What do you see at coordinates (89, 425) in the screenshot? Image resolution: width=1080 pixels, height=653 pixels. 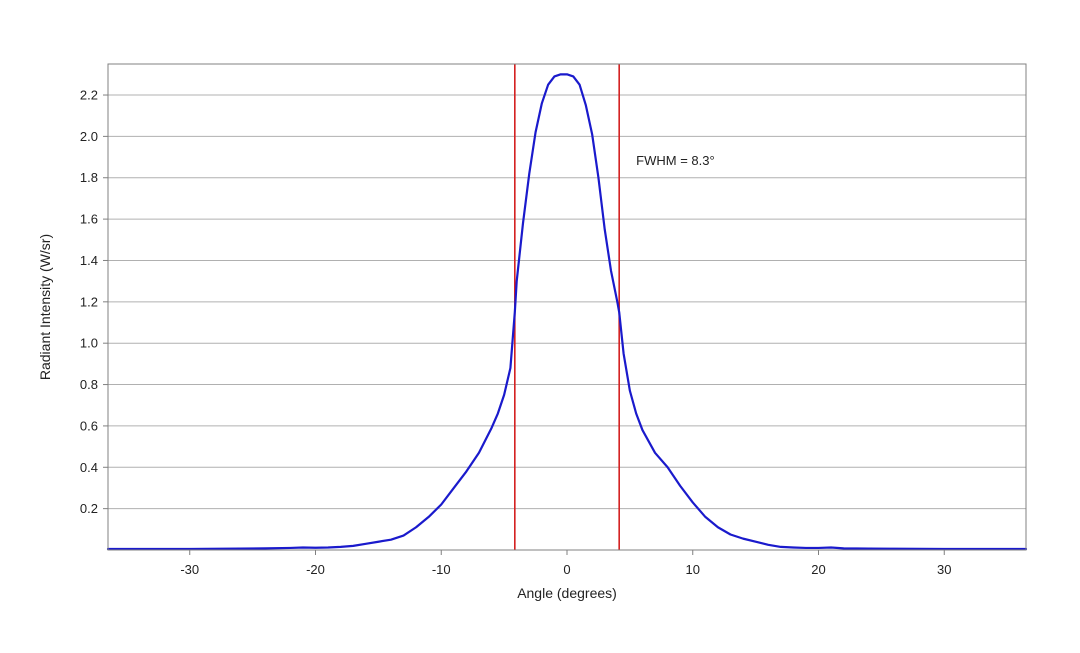 I see `y-tick-label: 0.6` at bounding box center [89, 425].